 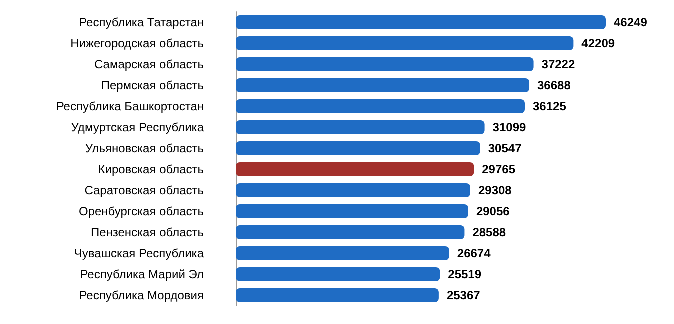 I want to click on data-label: 42209, so click(x=599, y=43).